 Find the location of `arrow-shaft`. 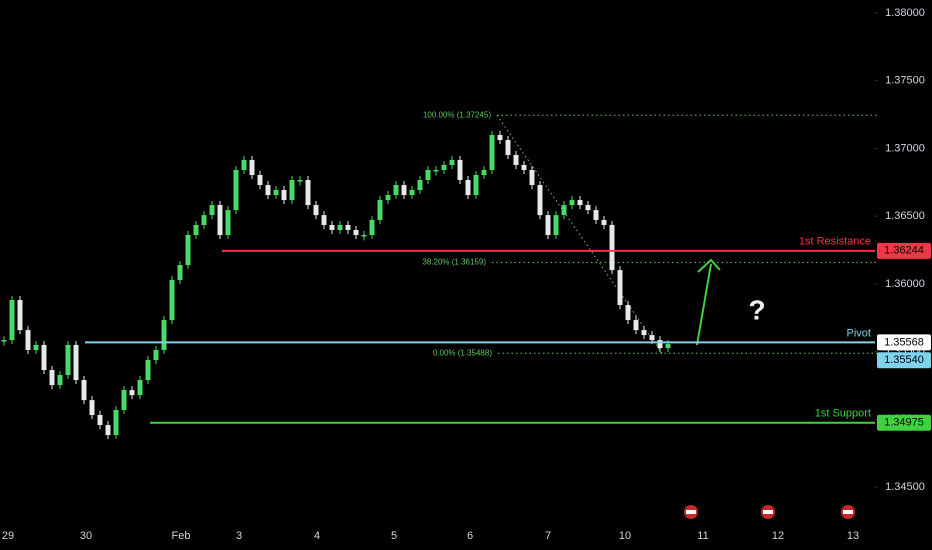

arrow-shaft is located at coordinates (704, 304).